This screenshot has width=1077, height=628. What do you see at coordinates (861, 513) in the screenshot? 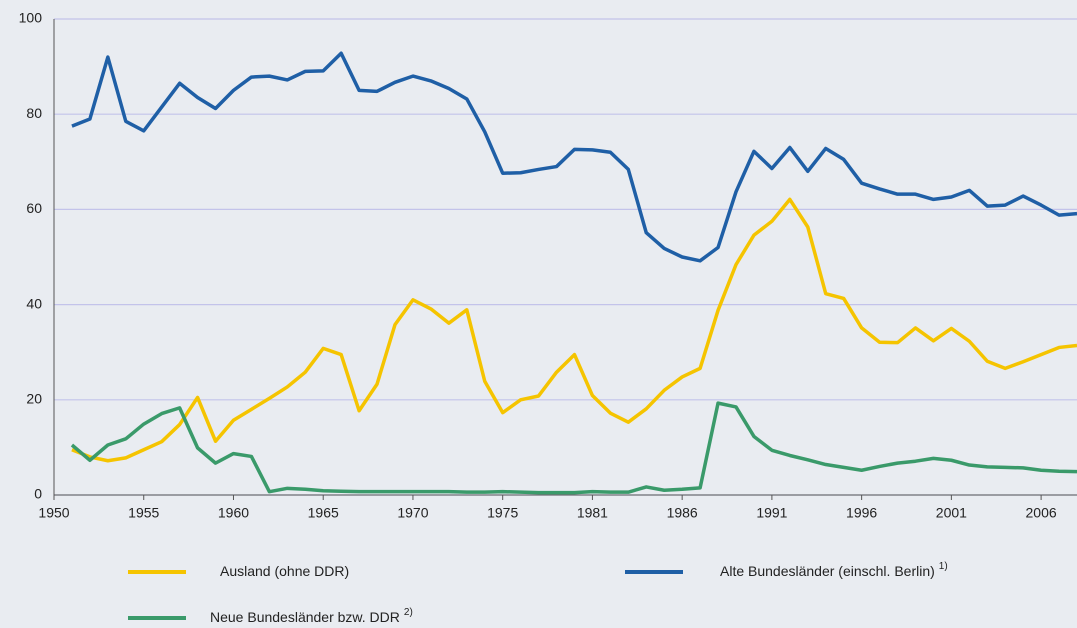
I see `x-tick-label: 1996` at bounding box center [861, 513].